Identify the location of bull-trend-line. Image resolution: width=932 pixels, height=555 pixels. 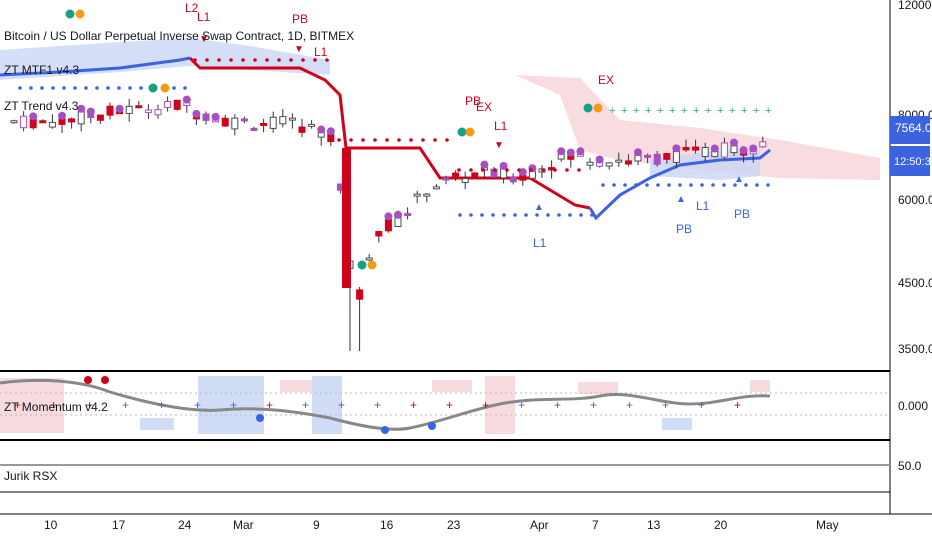
(95, 66).